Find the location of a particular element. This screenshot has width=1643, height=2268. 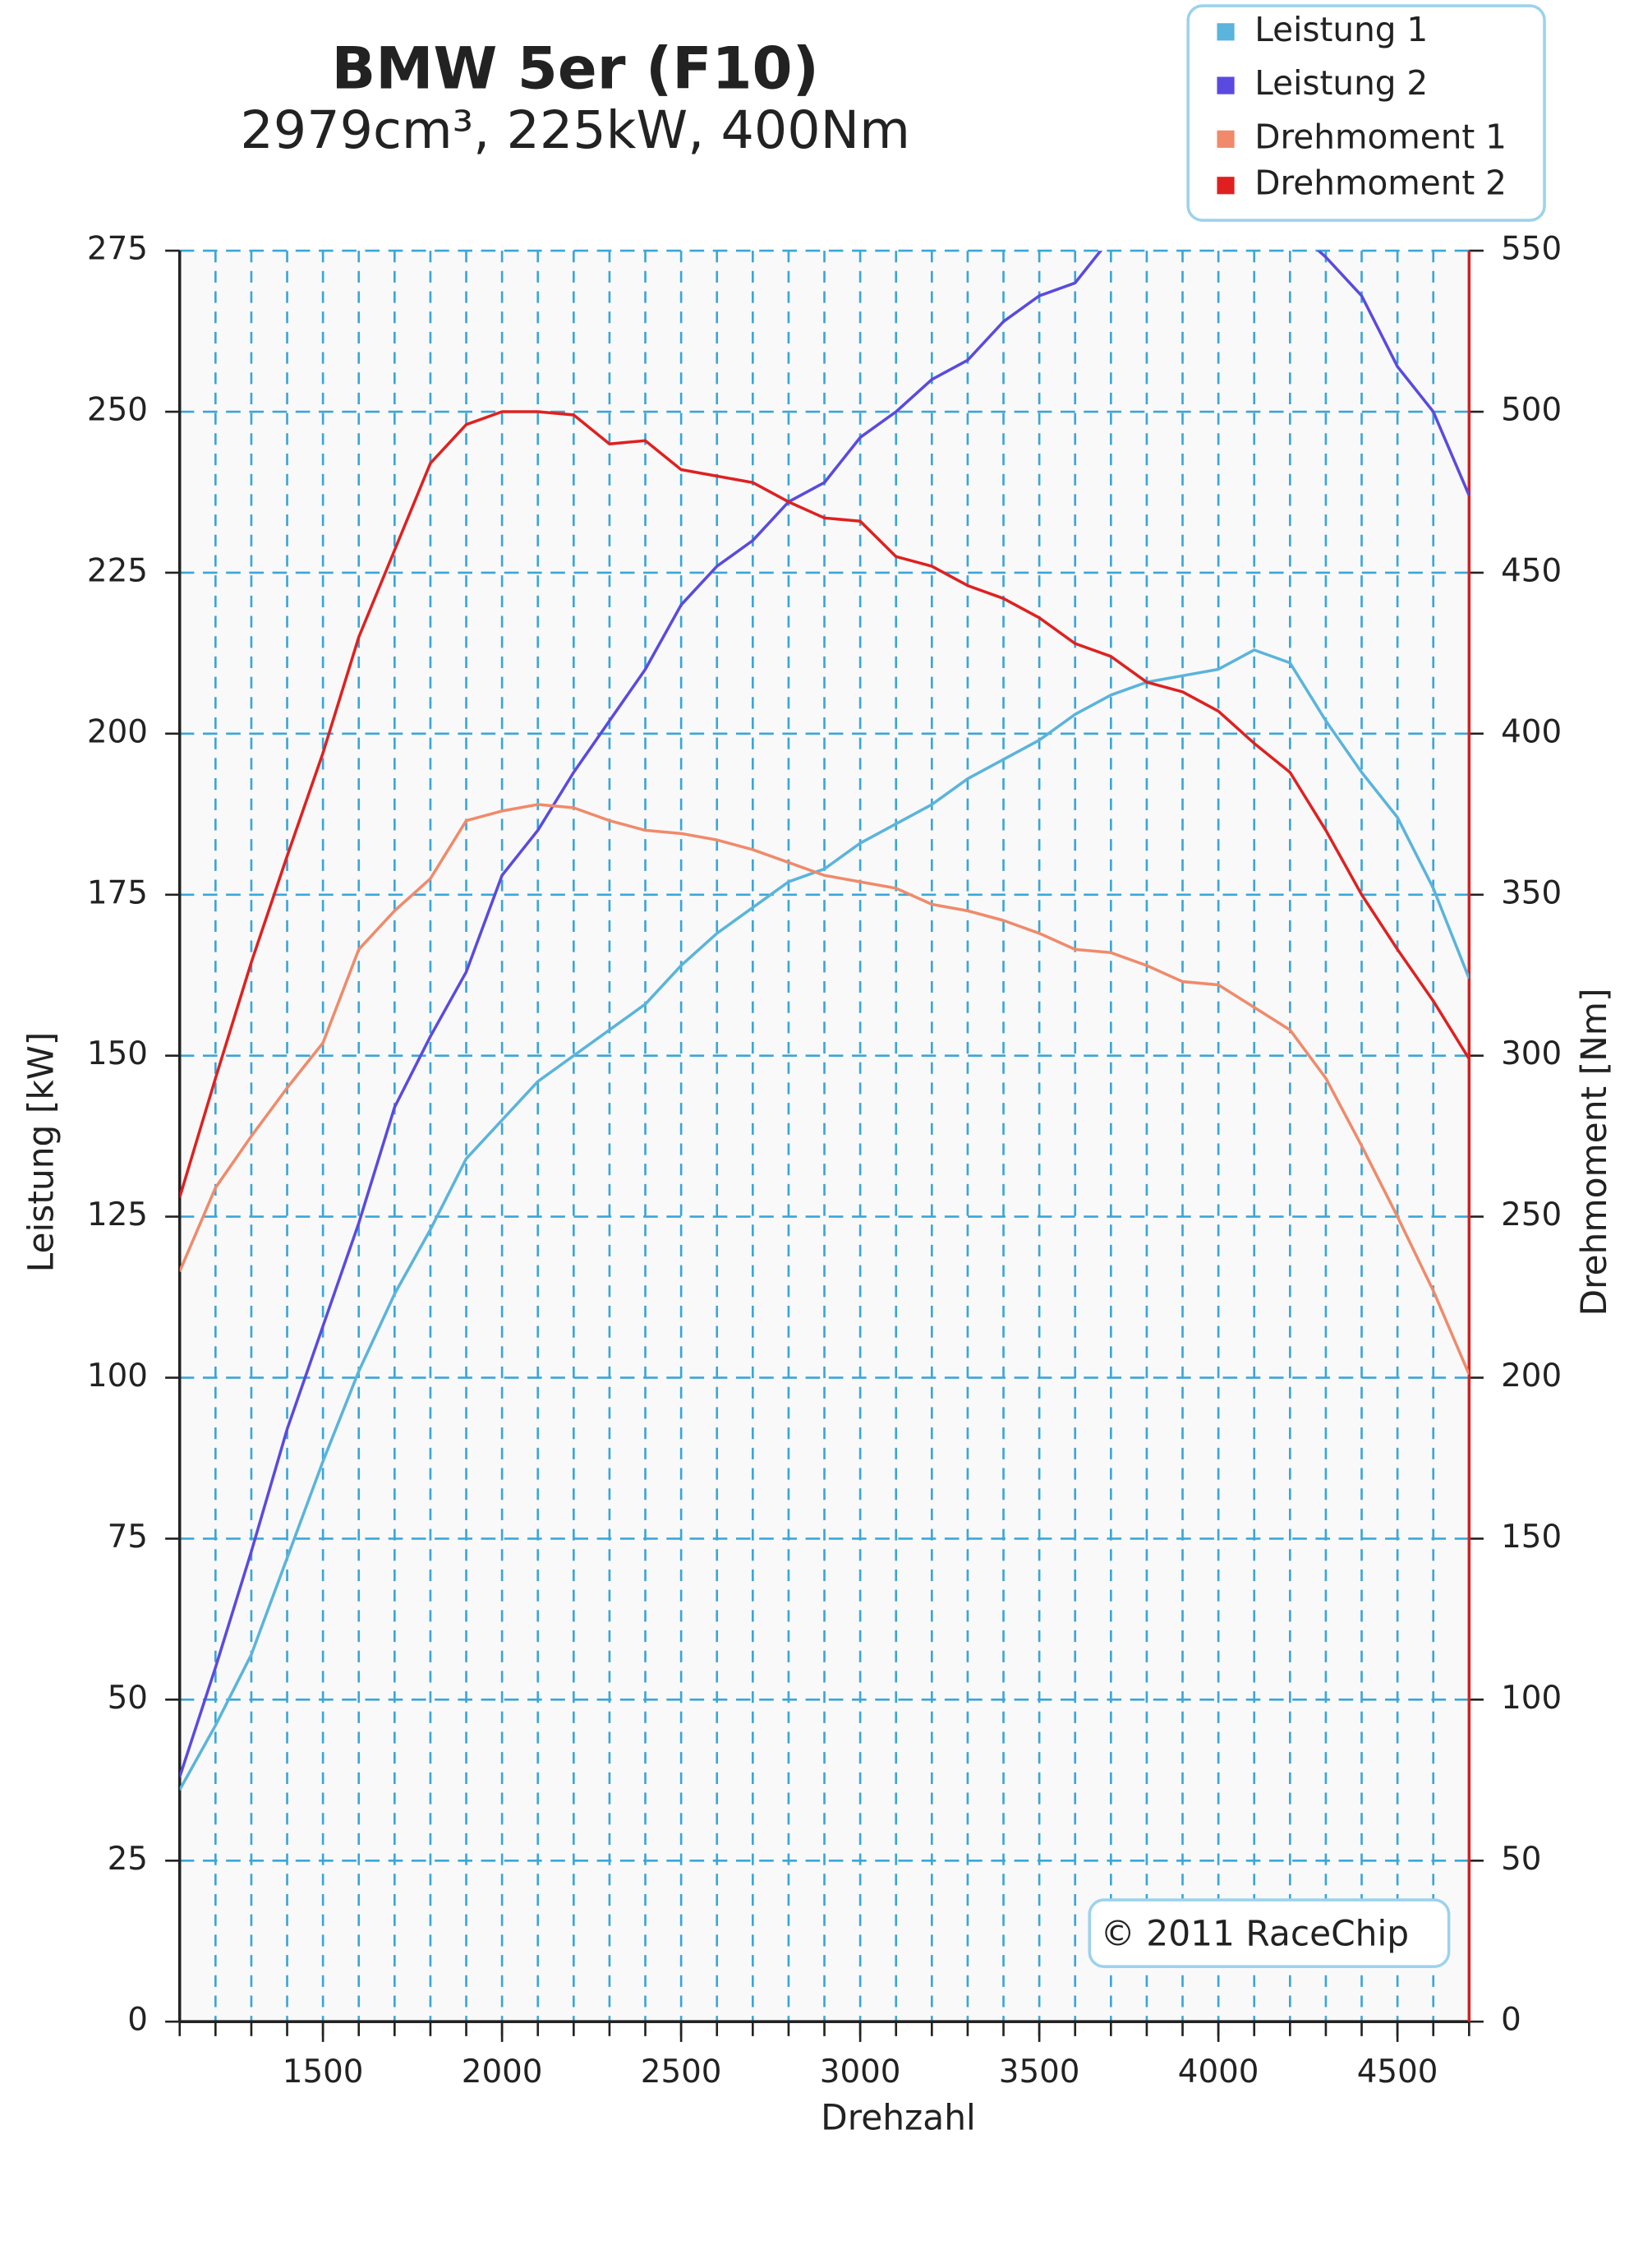

legend-label: Leistung 2 is located at coordinates (1341, 83).